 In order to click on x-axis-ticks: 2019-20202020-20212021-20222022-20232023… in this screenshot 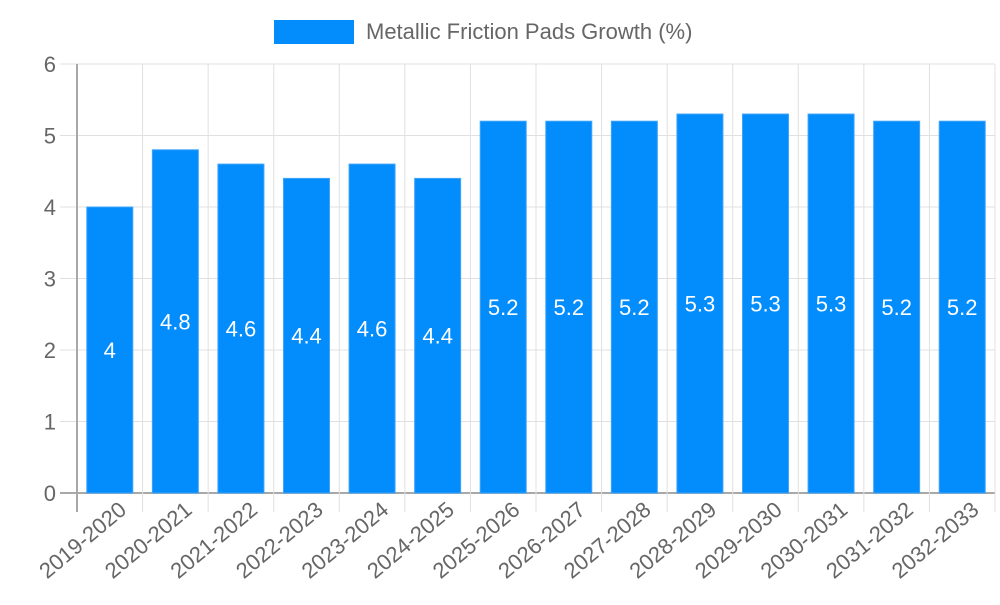, I will do `click(508, 540)`.